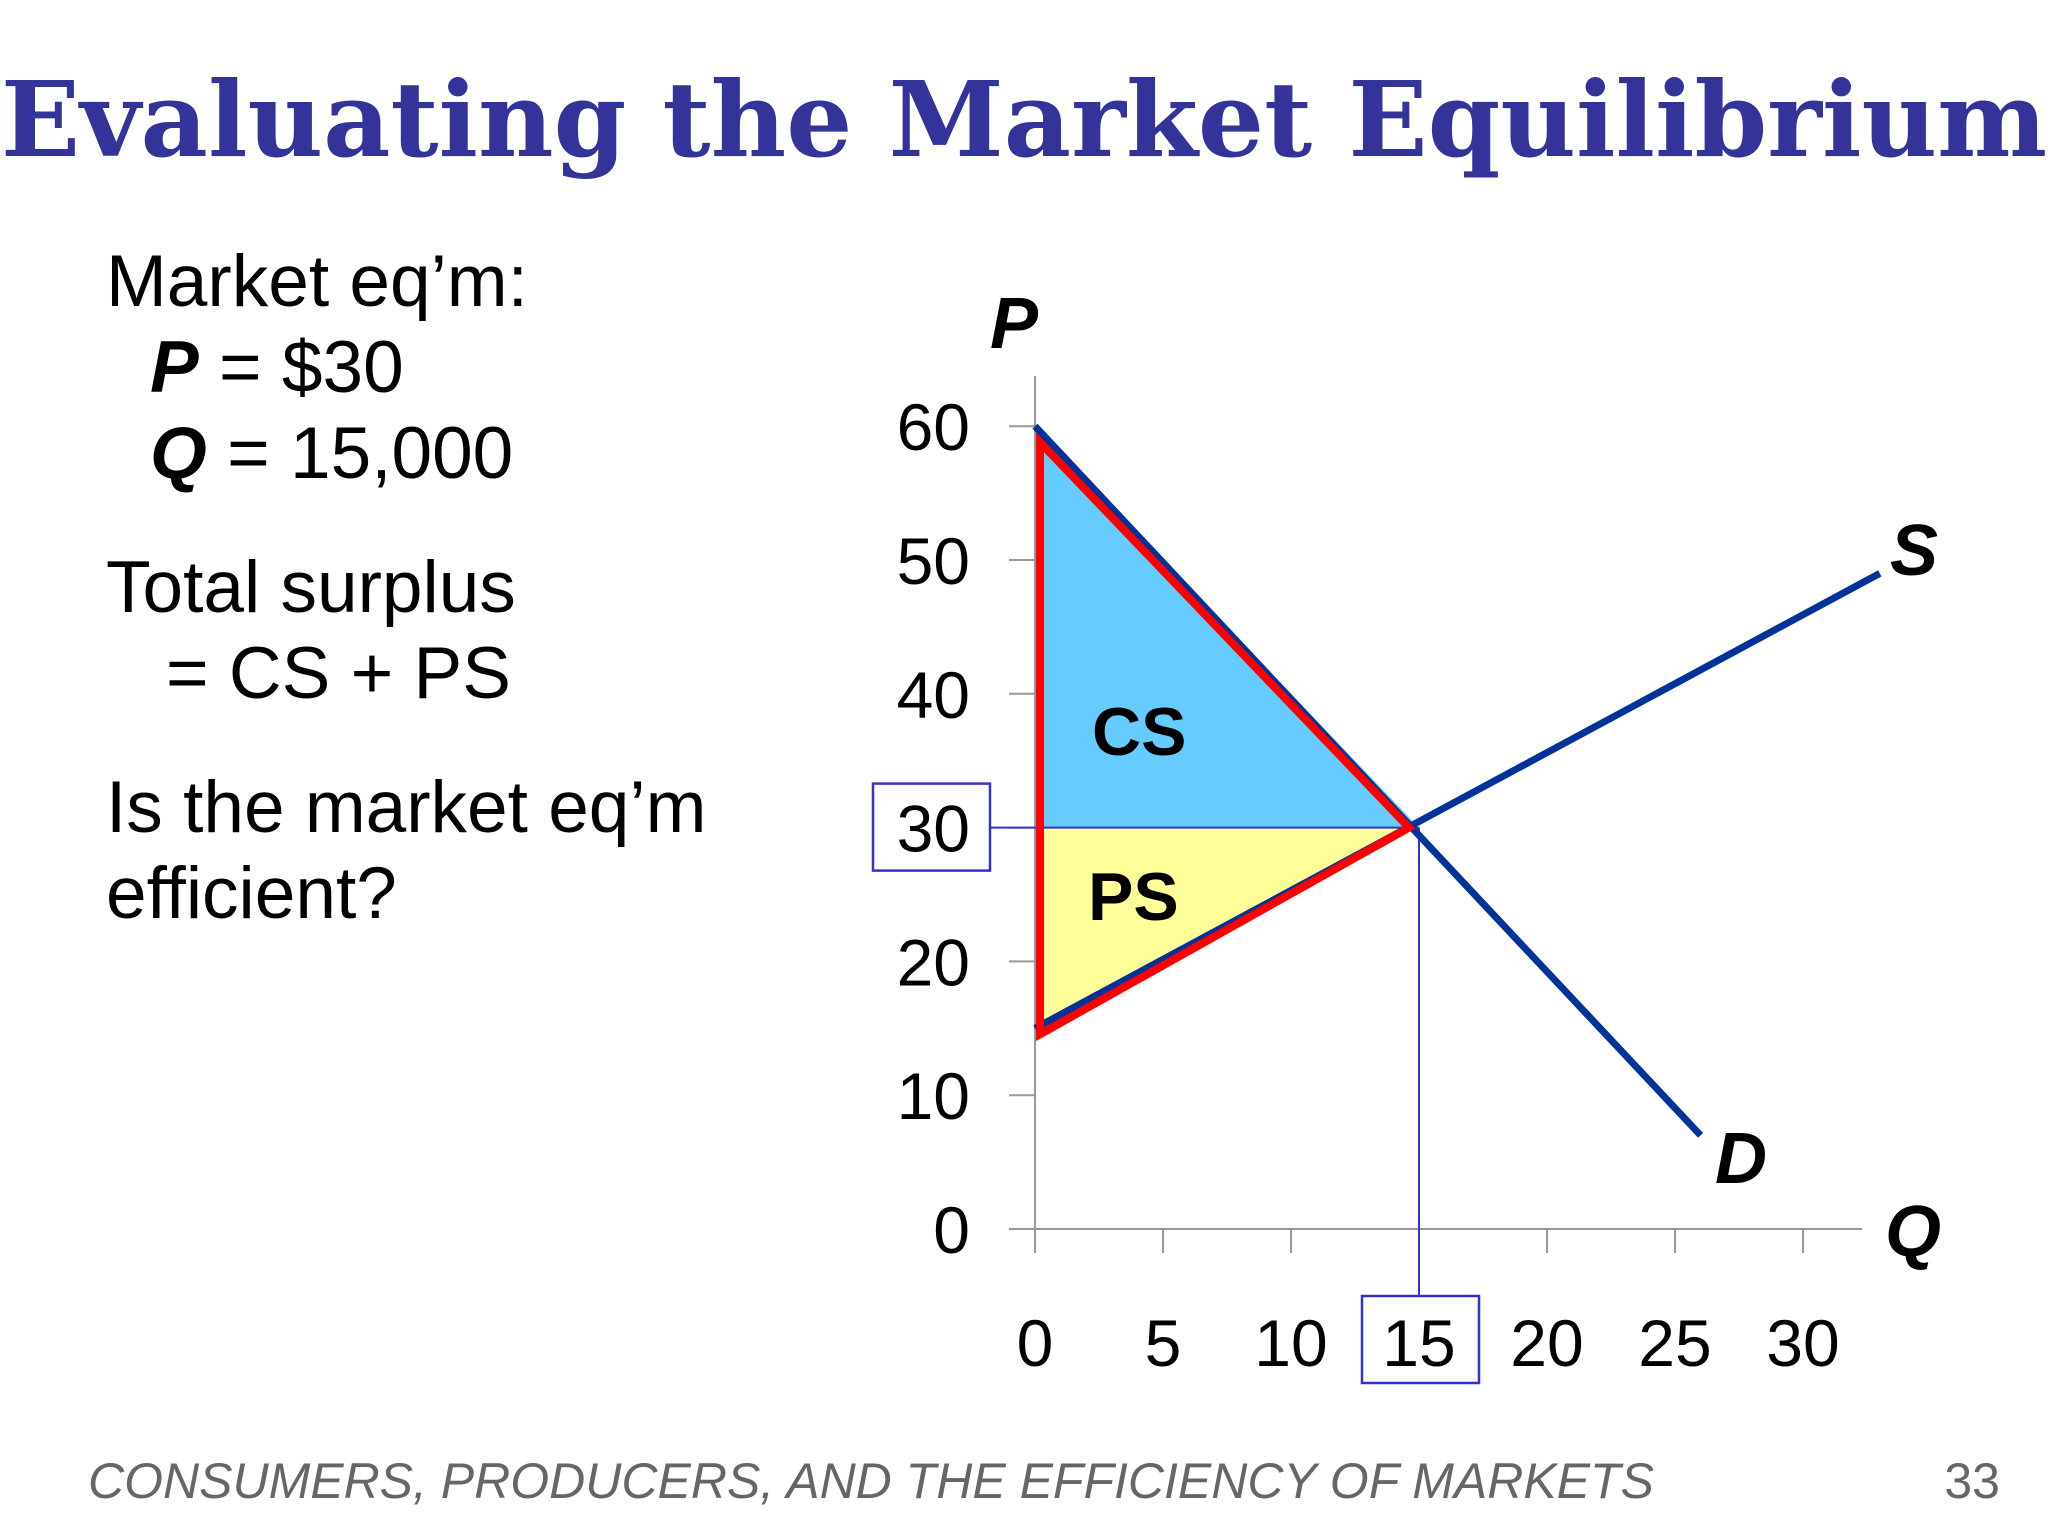  I want to click on y-tick-label: 0, so click(951, 1230).